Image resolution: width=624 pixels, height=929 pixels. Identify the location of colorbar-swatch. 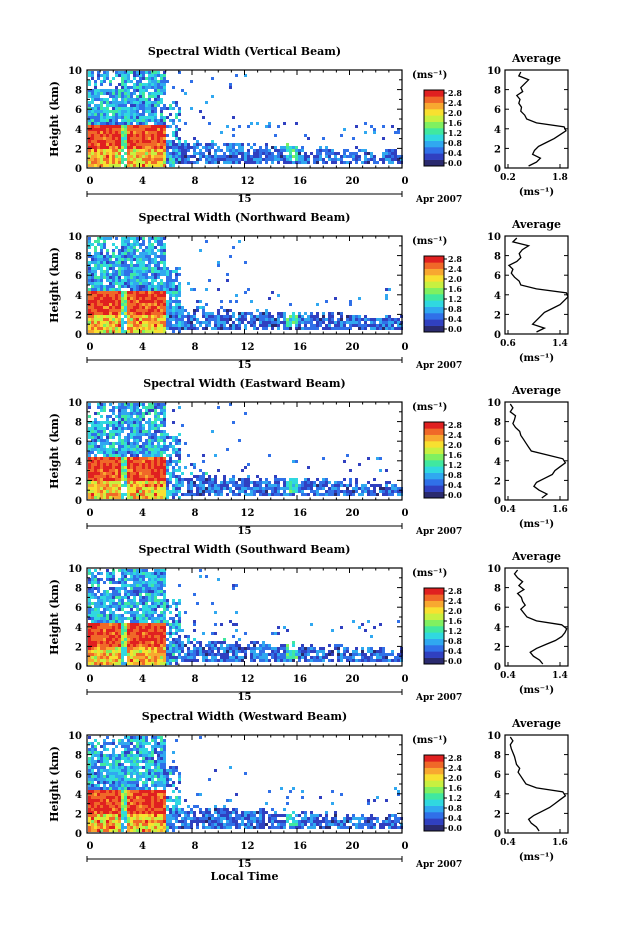
(434, 316).